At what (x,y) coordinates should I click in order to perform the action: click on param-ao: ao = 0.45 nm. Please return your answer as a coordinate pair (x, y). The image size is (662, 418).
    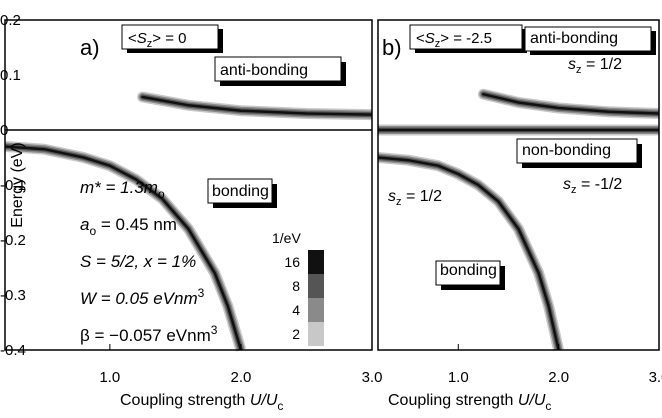
    Looking at the image, I should click on (128, 226).